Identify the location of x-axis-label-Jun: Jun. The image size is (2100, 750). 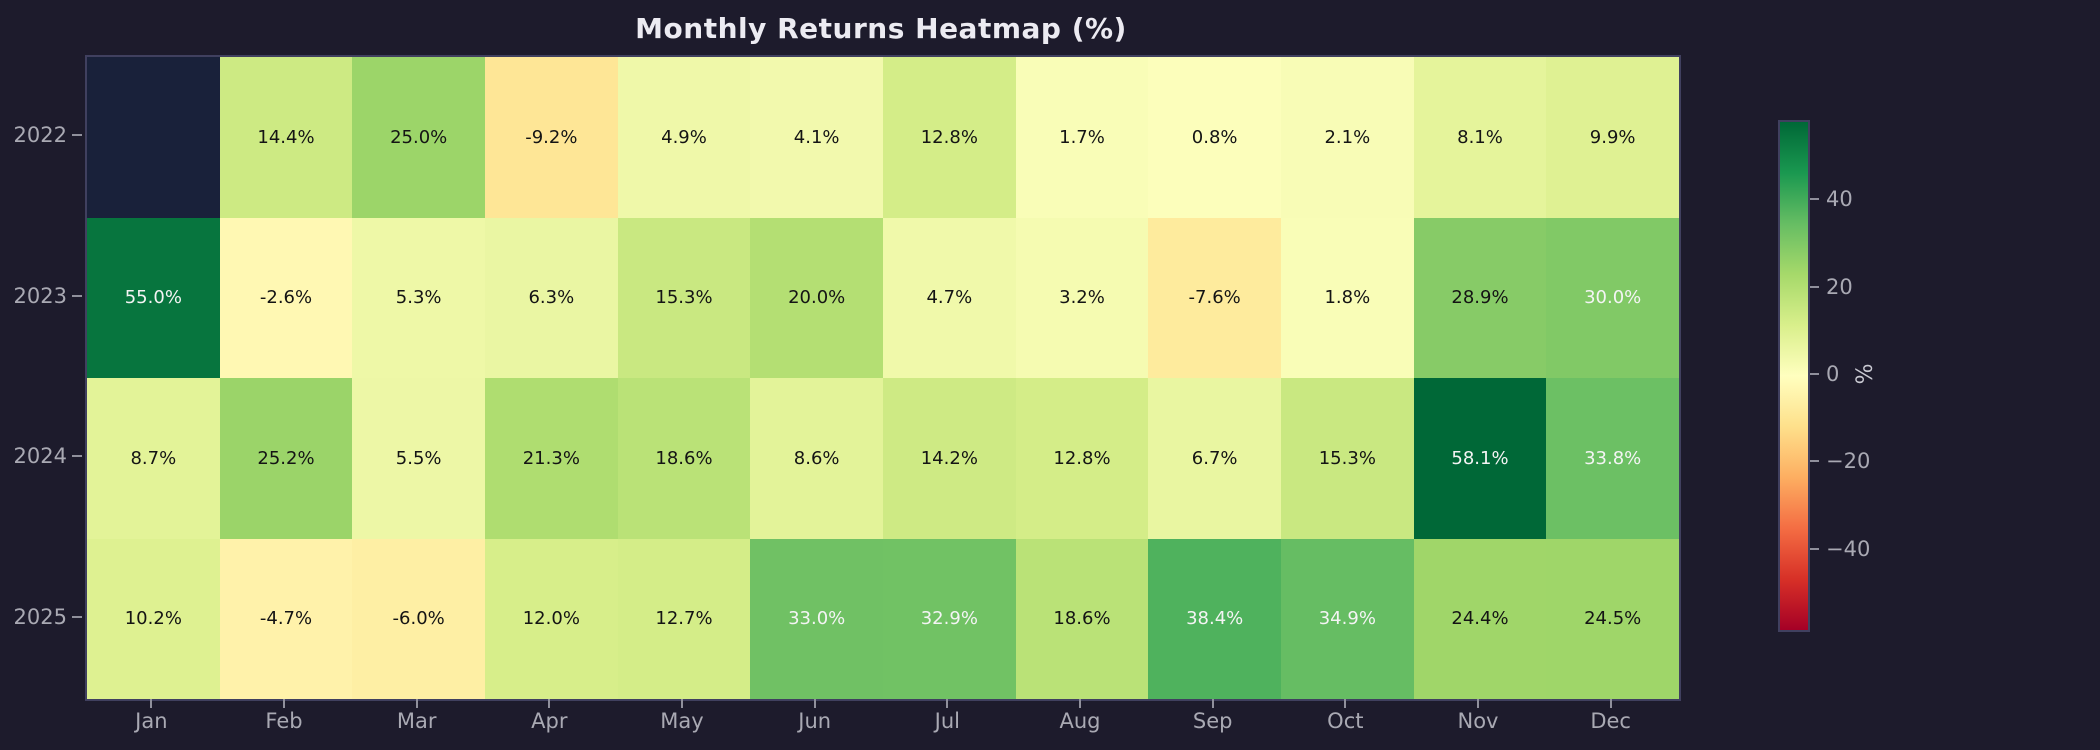
(815, 721).